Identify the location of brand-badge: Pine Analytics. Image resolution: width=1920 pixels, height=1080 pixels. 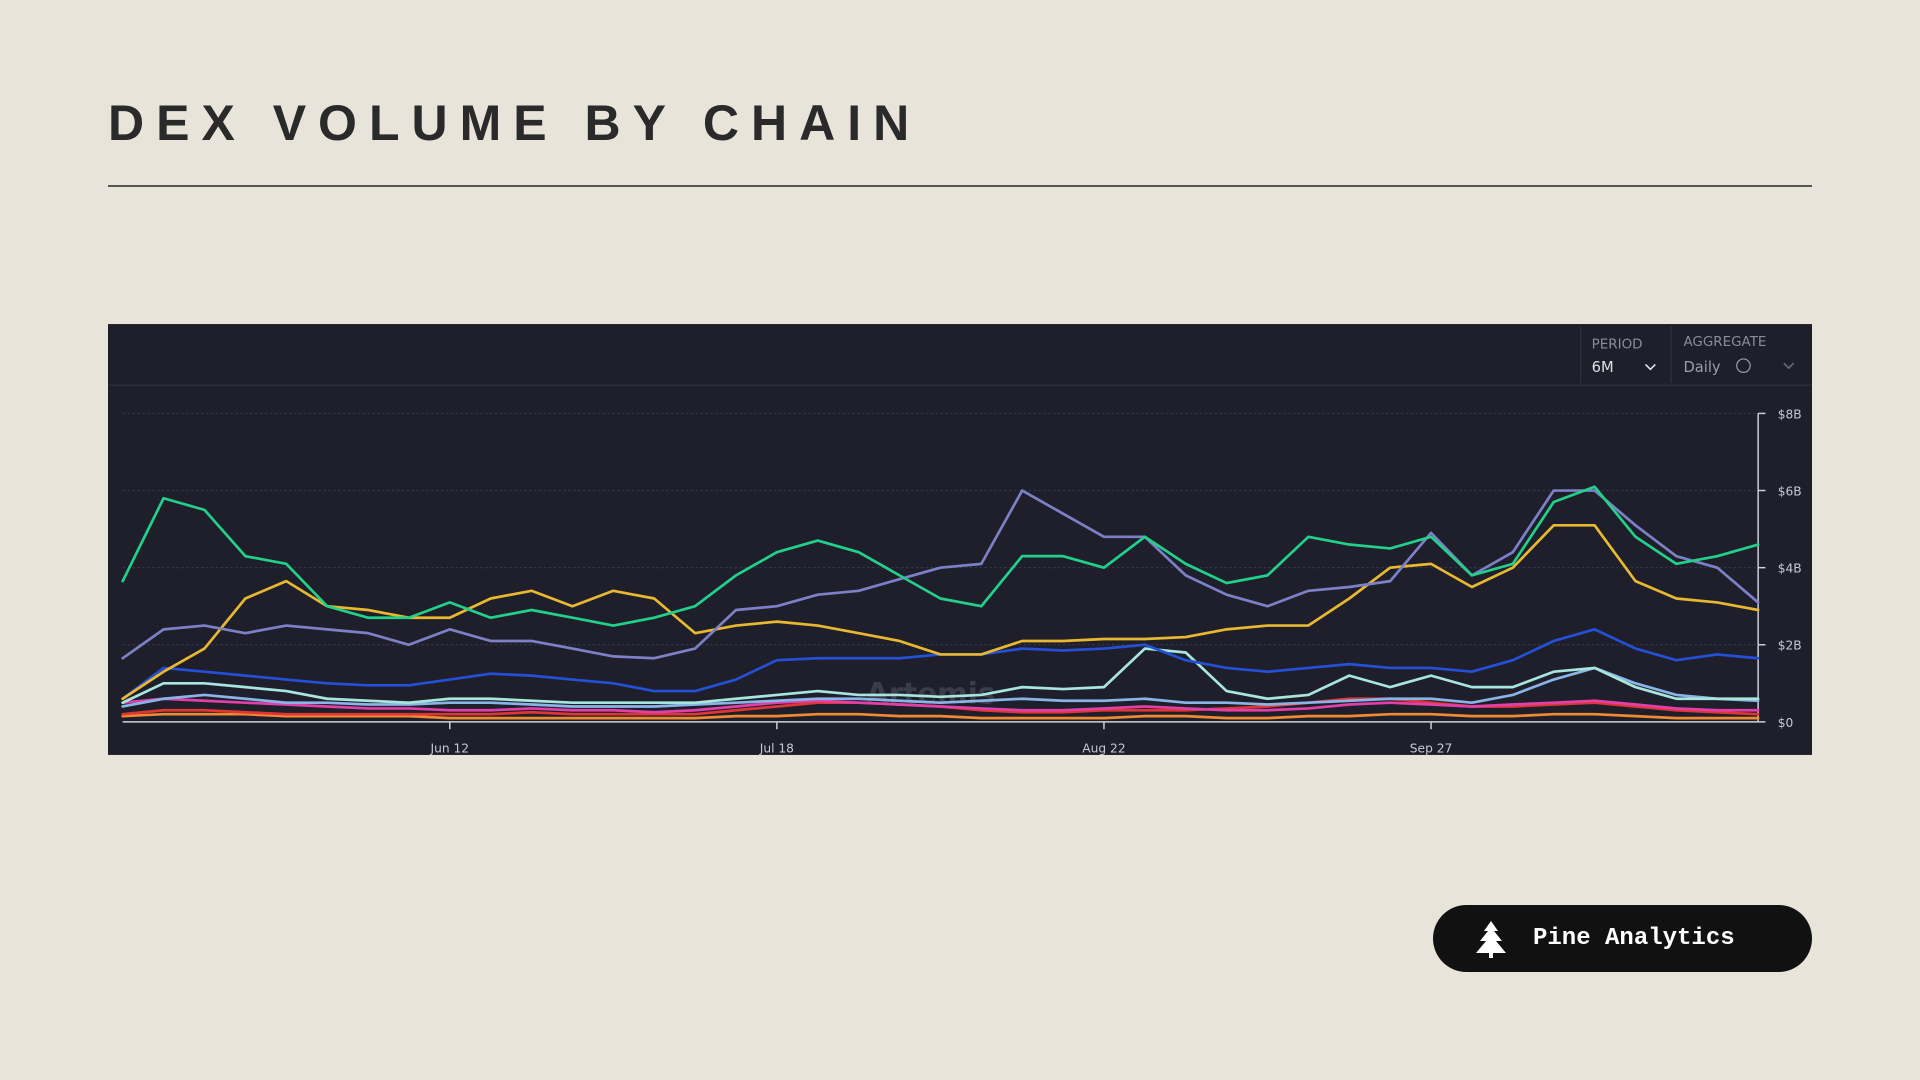
(1622, 938).